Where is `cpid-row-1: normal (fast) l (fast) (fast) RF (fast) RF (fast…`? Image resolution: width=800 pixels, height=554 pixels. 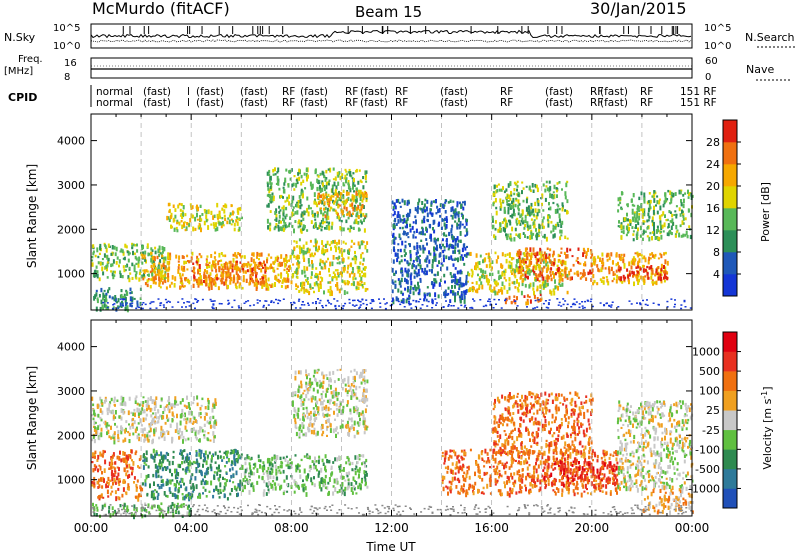
cpid-row-1: normal (fast) l (fast) (fast) RF (fast) RF (fast… is located at coordinates (406, 92).